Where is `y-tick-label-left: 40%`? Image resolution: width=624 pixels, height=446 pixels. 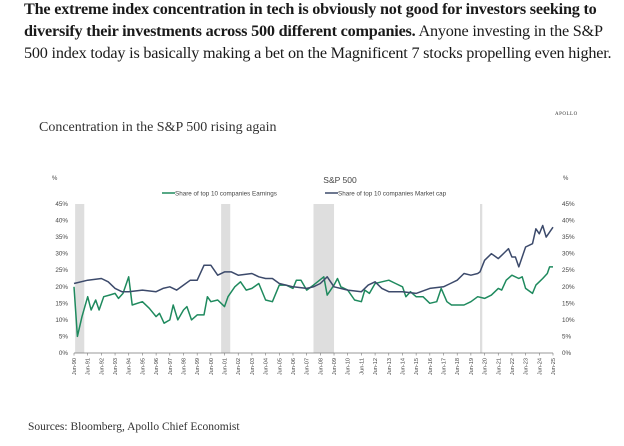
y-tick-label-left: 40% is located at coordinates (61, 221).